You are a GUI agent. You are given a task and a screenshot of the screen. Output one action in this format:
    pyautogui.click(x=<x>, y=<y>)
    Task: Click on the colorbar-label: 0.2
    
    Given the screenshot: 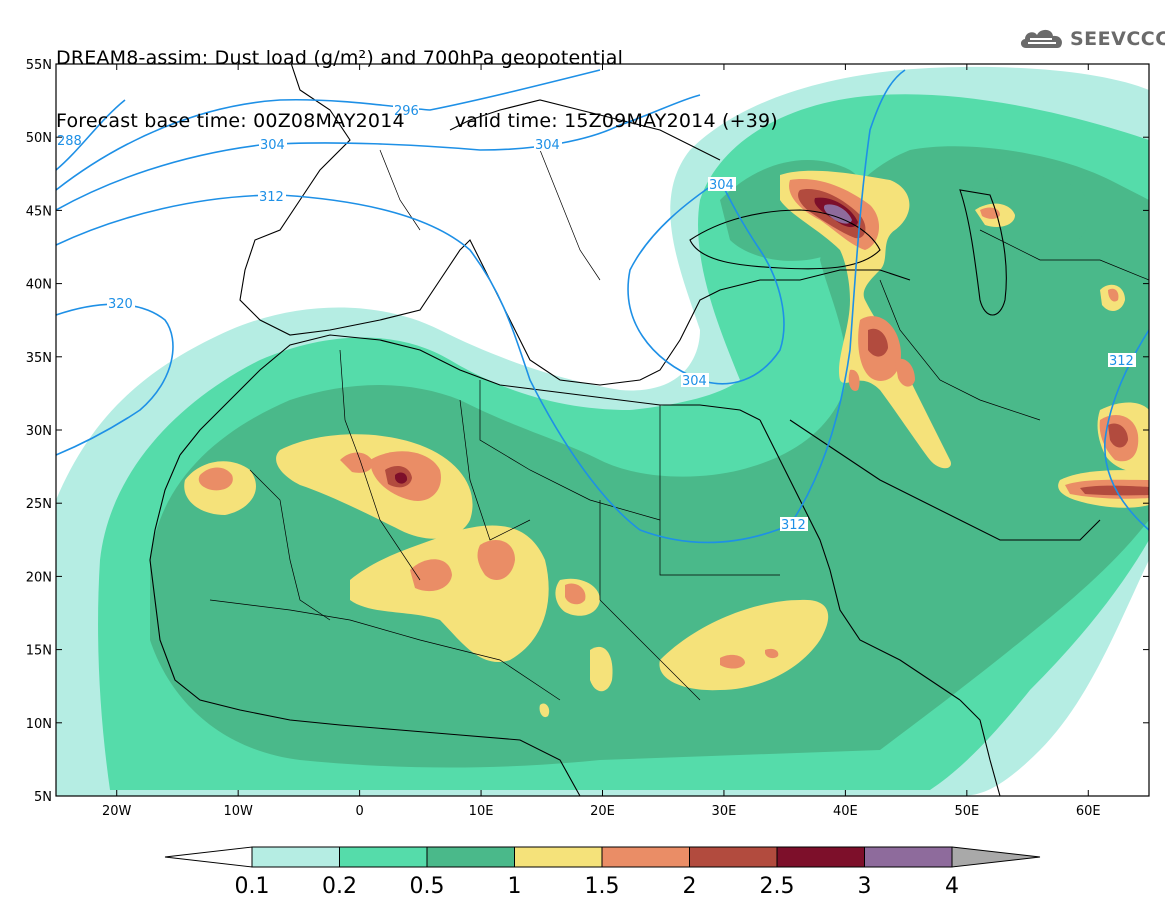 What is the action you would take?
    pyautogui.click(x=339, y=886)
    